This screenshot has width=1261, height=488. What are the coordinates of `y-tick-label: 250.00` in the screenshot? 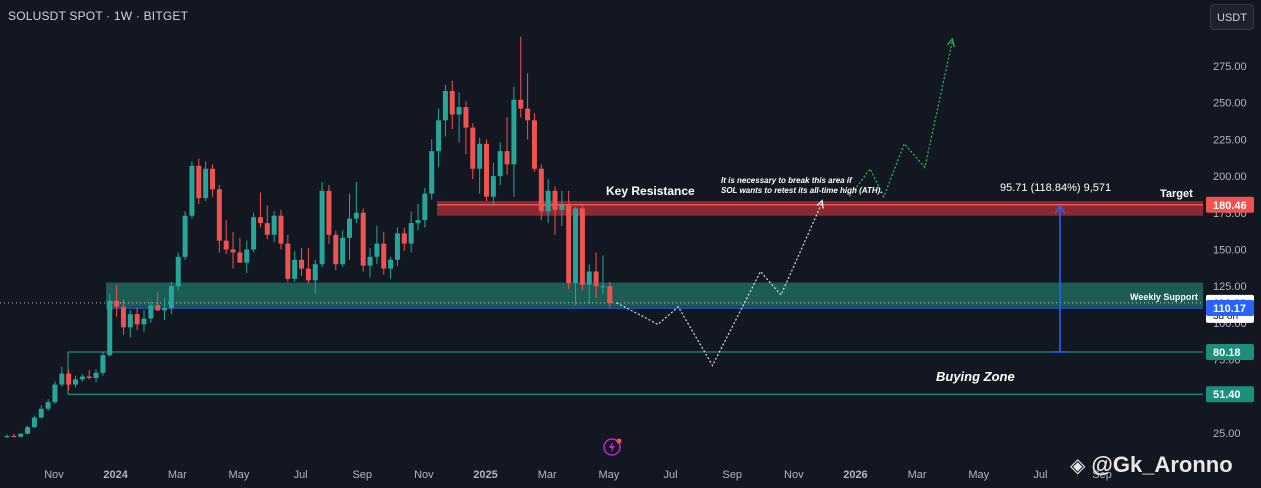 It's located at (1230, 104).